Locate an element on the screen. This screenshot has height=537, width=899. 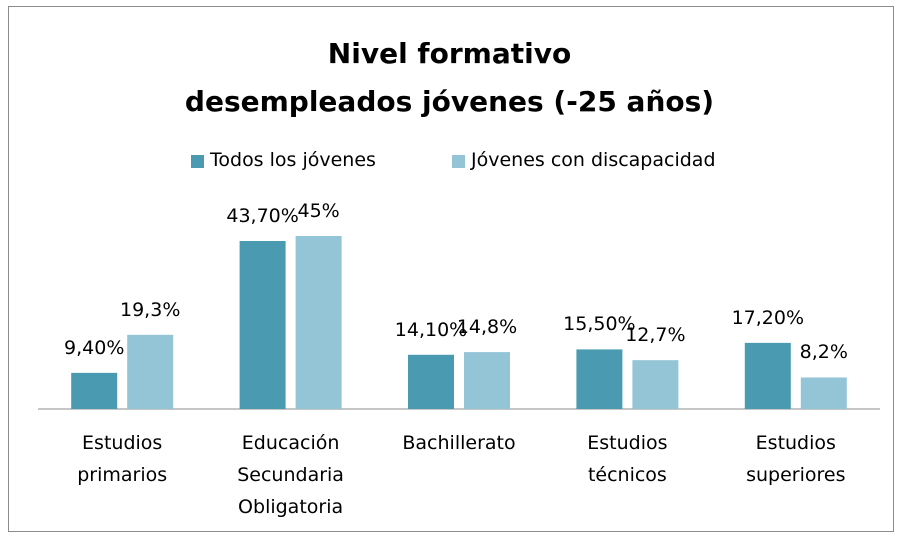
legend-label: Todos los jóvenes is located at coordinates (293, 160).